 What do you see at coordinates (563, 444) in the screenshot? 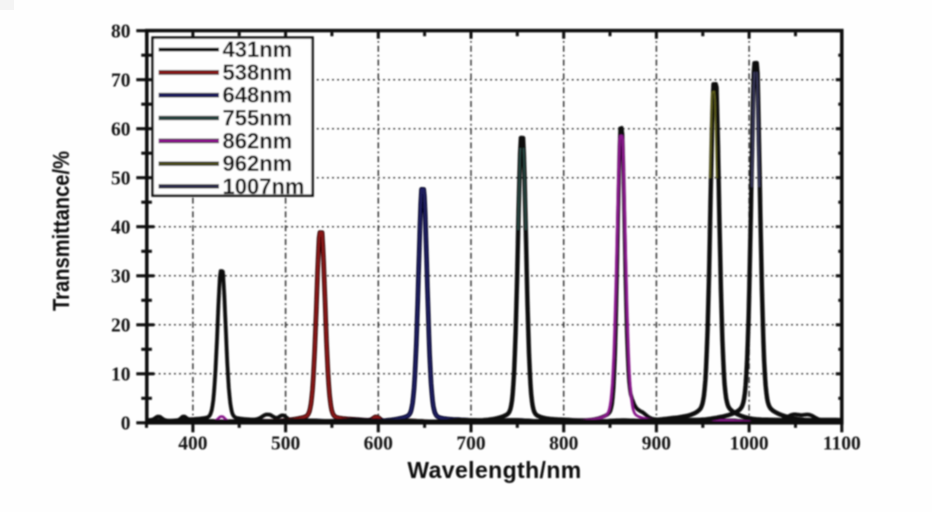
I see `svg-text: 800` at bounding box center [563, 444].